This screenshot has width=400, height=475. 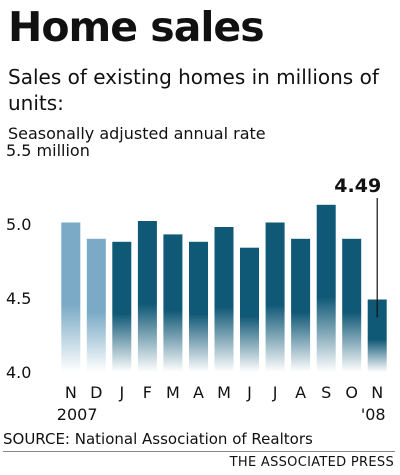 I want to click on chart-title: Home sales, so click(x=136, y=27).